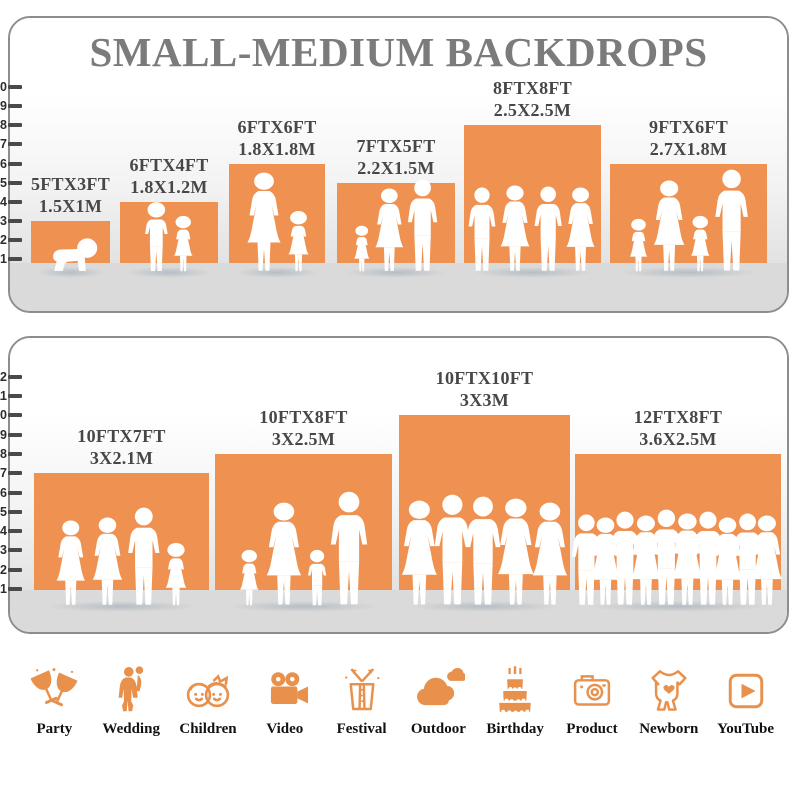 The width and height of the screenshot is (800, 800). Describe the element at coordinates (70, 183) in the screenshot. I see `size-ft-label: 5FTX3FT` at that location.